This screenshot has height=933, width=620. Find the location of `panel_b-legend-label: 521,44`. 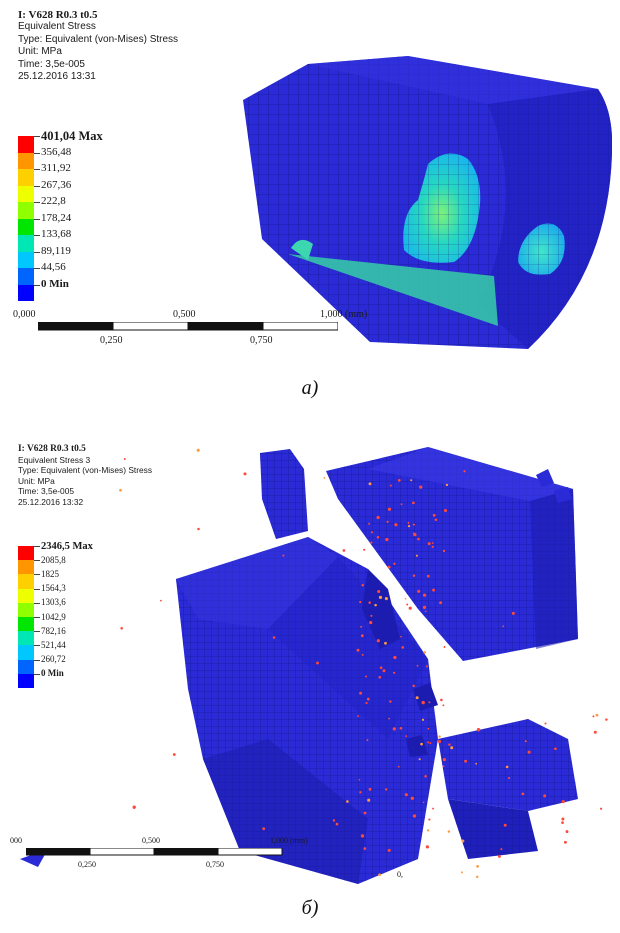

panel_b-legend-label: 521,44 is located at coordinates (53, 644).